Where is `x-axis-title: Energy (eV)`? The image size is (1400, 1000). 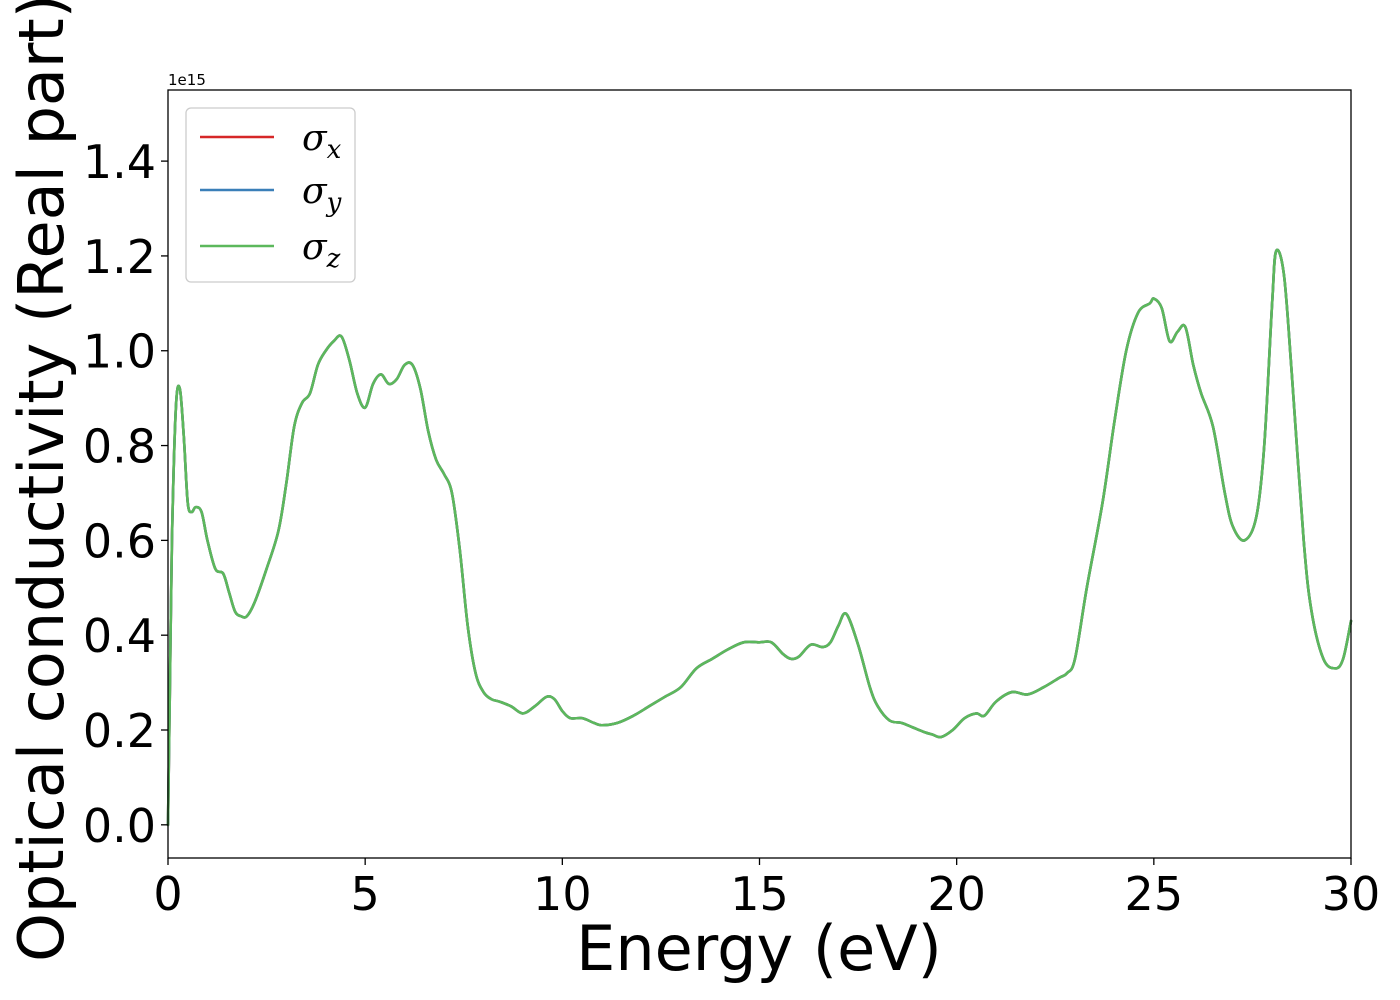 x-axis-title: Energy (eV) is located at coordinates (759, 948).